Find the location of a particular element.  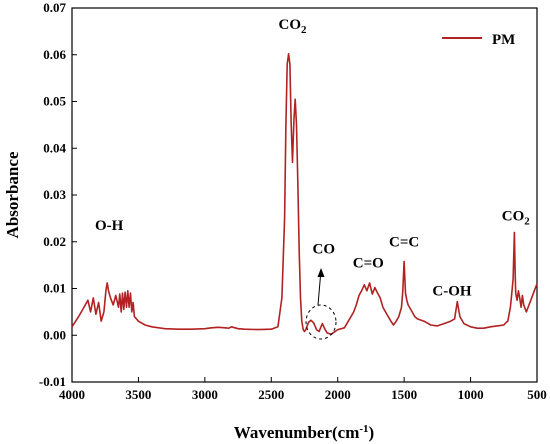

legend: PM is located at coordinates (478, 40).